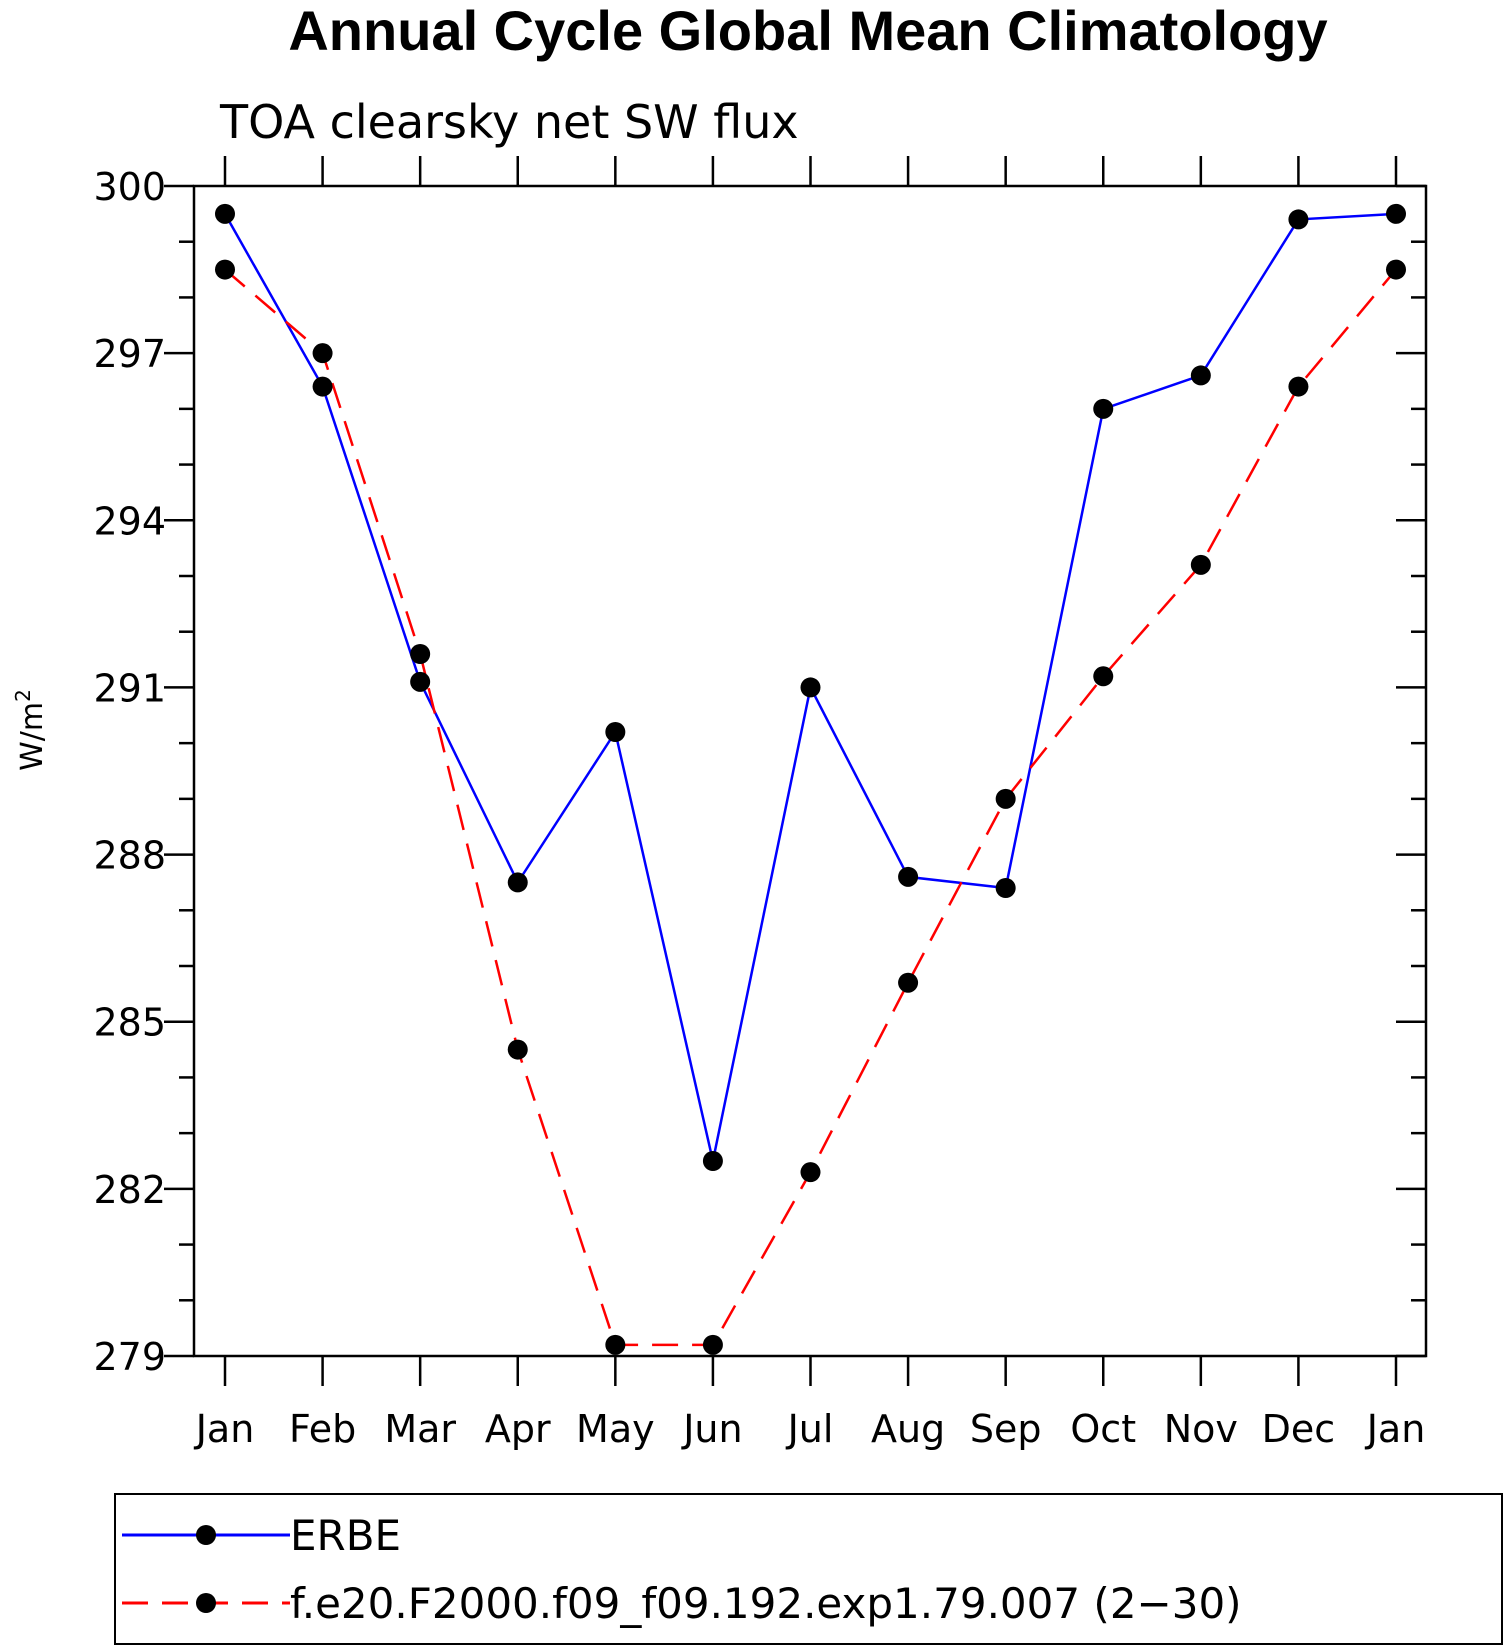  What do you see at coordinates (206, 1535) in the screenshot?
I see `legend-marker-erbe` at bounding box center [206, 1535].